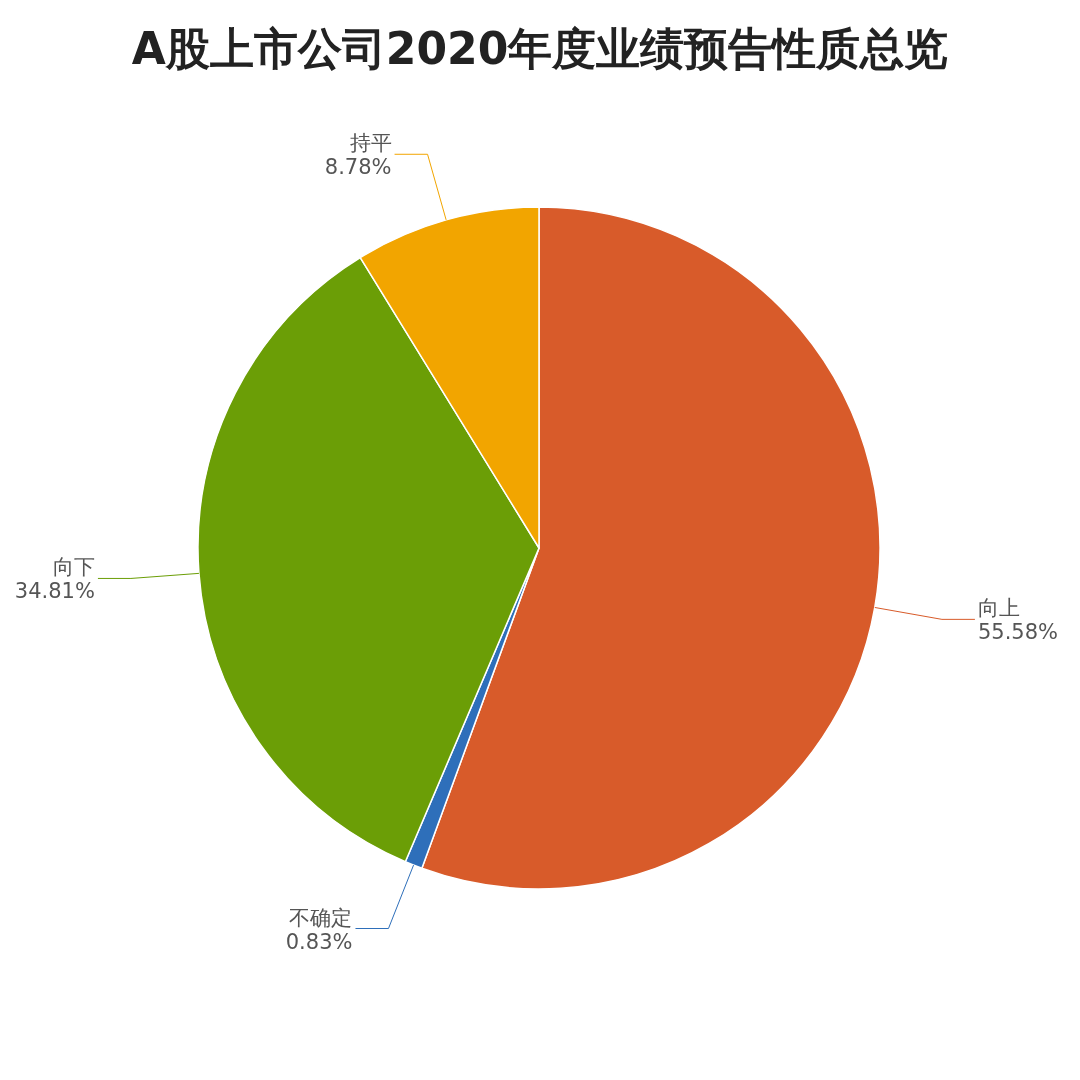  What do you see at coordinates (54, 591) in the screenshot?
I see `data-label: 34.81%` at bounding box center [54, 591].